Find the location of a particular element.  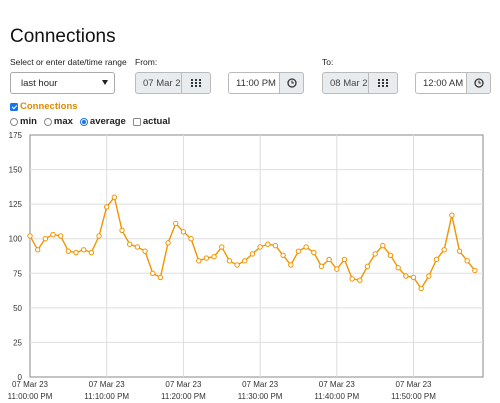

x-tick-time: 11:50:00 PM is located at coordinates (413, 396).